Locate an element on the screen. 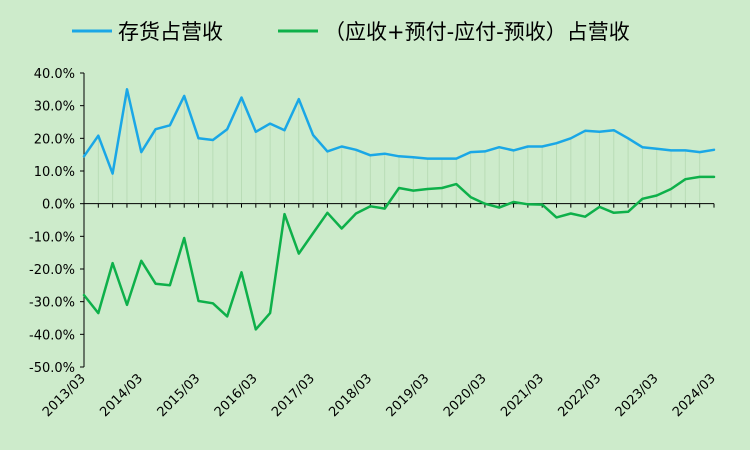 The width and height of the screenshot is (750, 450). x-tick-label: 2022/03 is located at coordinates (579, 395).